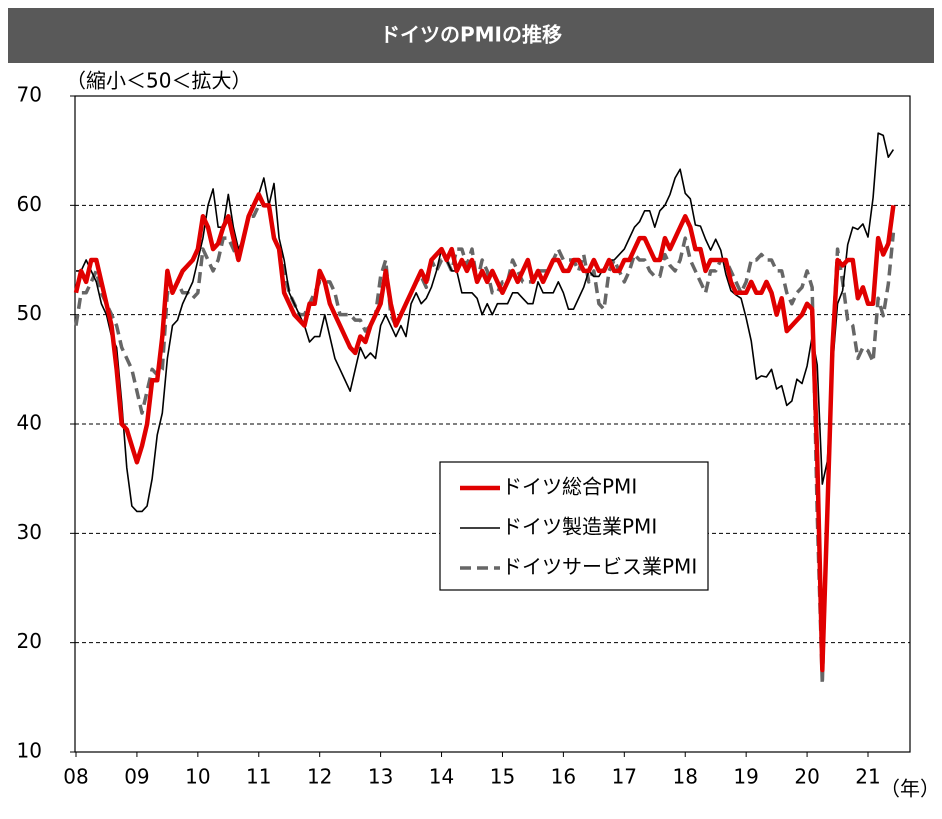 The height and width of the screenshot is (819, 942). Describe the element at coordinates (563, 777) in the screenshot. I see `x-tick-label: 16` at that location.